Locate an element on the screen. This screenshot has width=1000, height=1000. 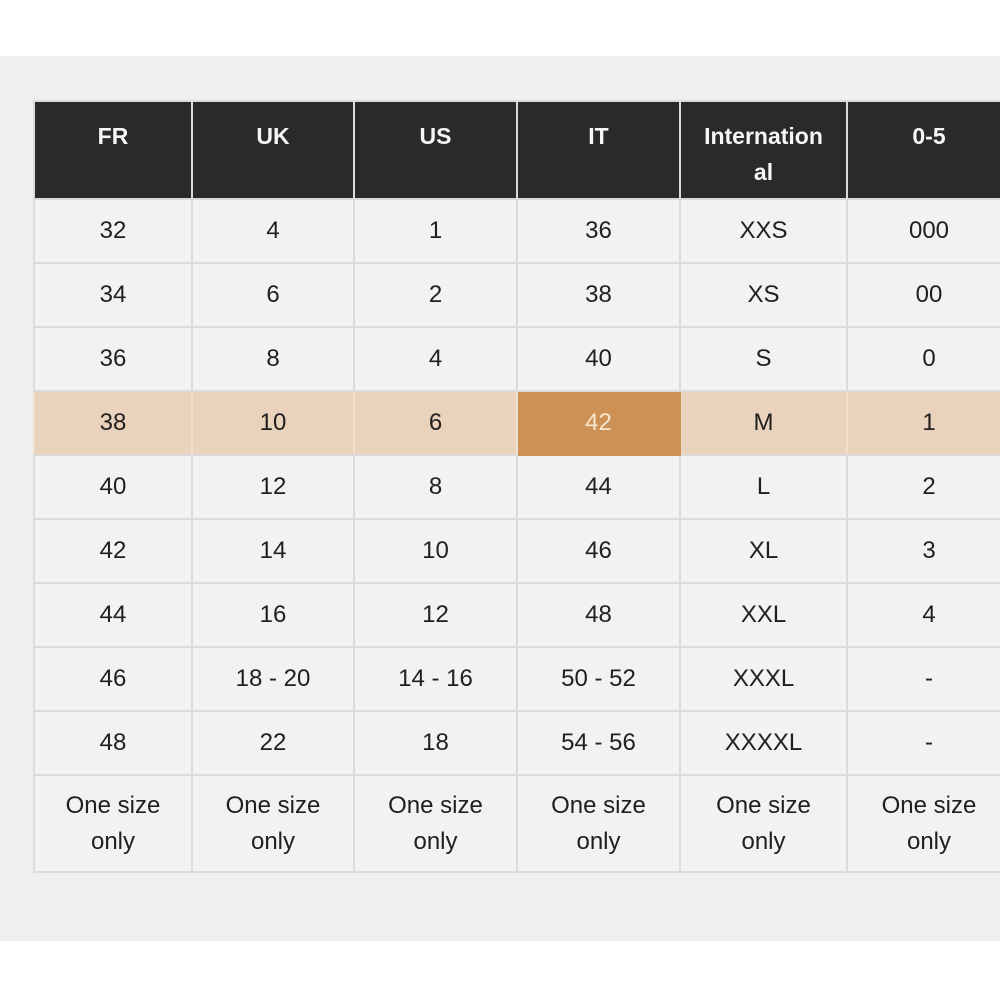
size-cell: 000 is located at coordinates (923, 231).